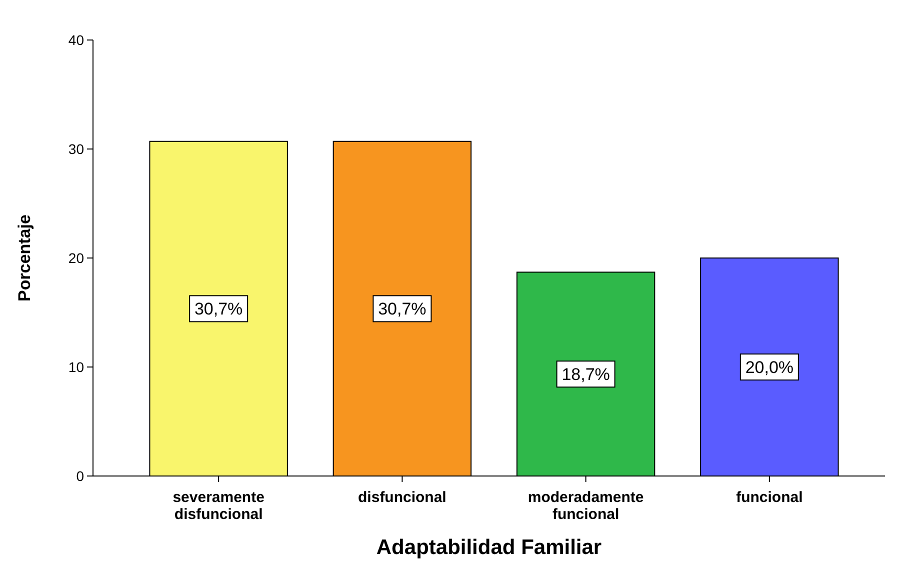 The width and height of the screenshot is (902, 562). Describe the element at coordinates (769, 497) in the screenshot. I see `x-tick-label: funcional` at that location.